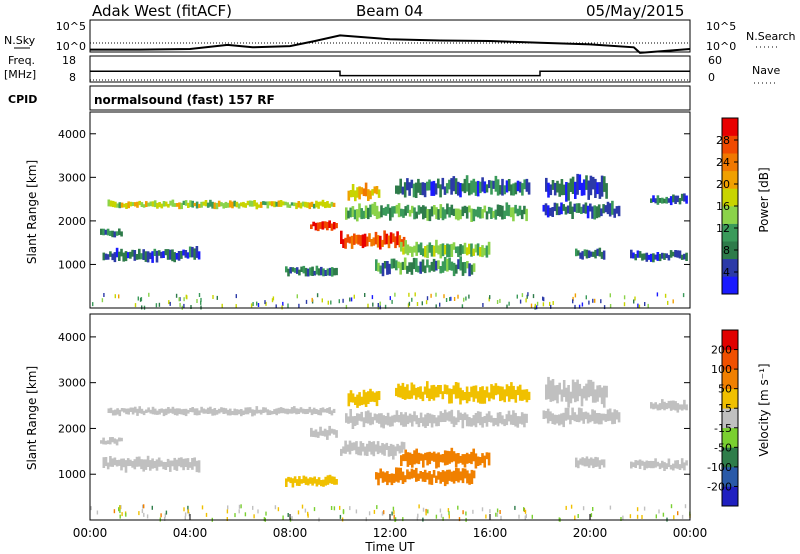 The image size is (800, 554). Describe the element at coordinates (72, 177) in the screenshot. I see `power-ytick-label: 3000` at that location.